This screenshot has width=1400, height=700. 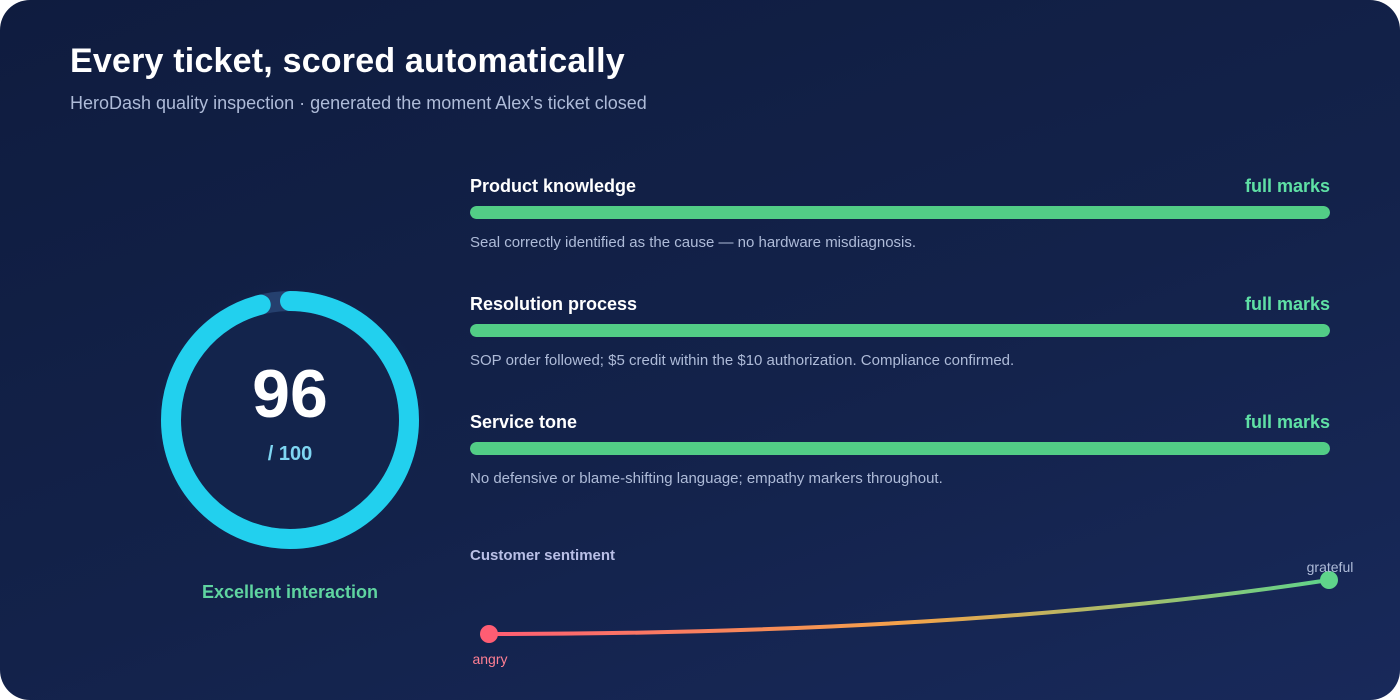 I want to click on gauge-progress-arc, so click(x=290, y=420).